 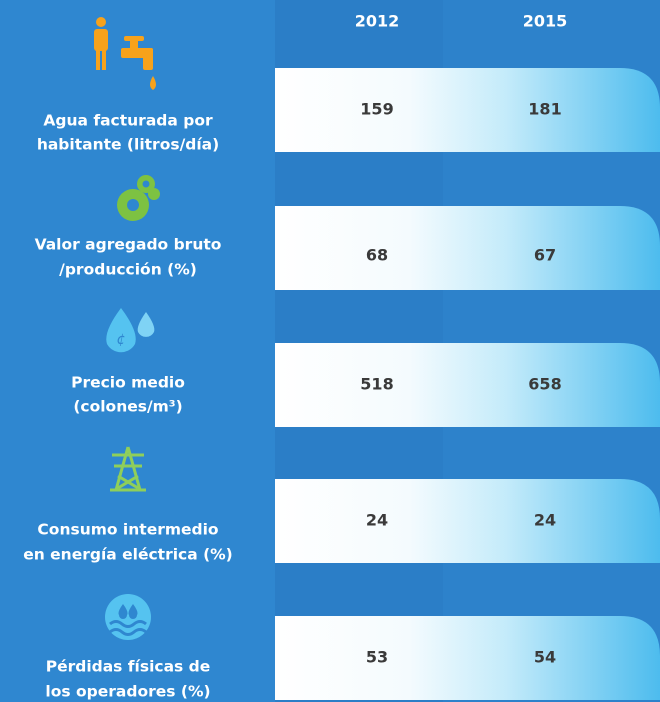 What do you see at coordinates (545, 657) in the screenshot?
I see `cell-value: 54` at bounding box center [545, 657].